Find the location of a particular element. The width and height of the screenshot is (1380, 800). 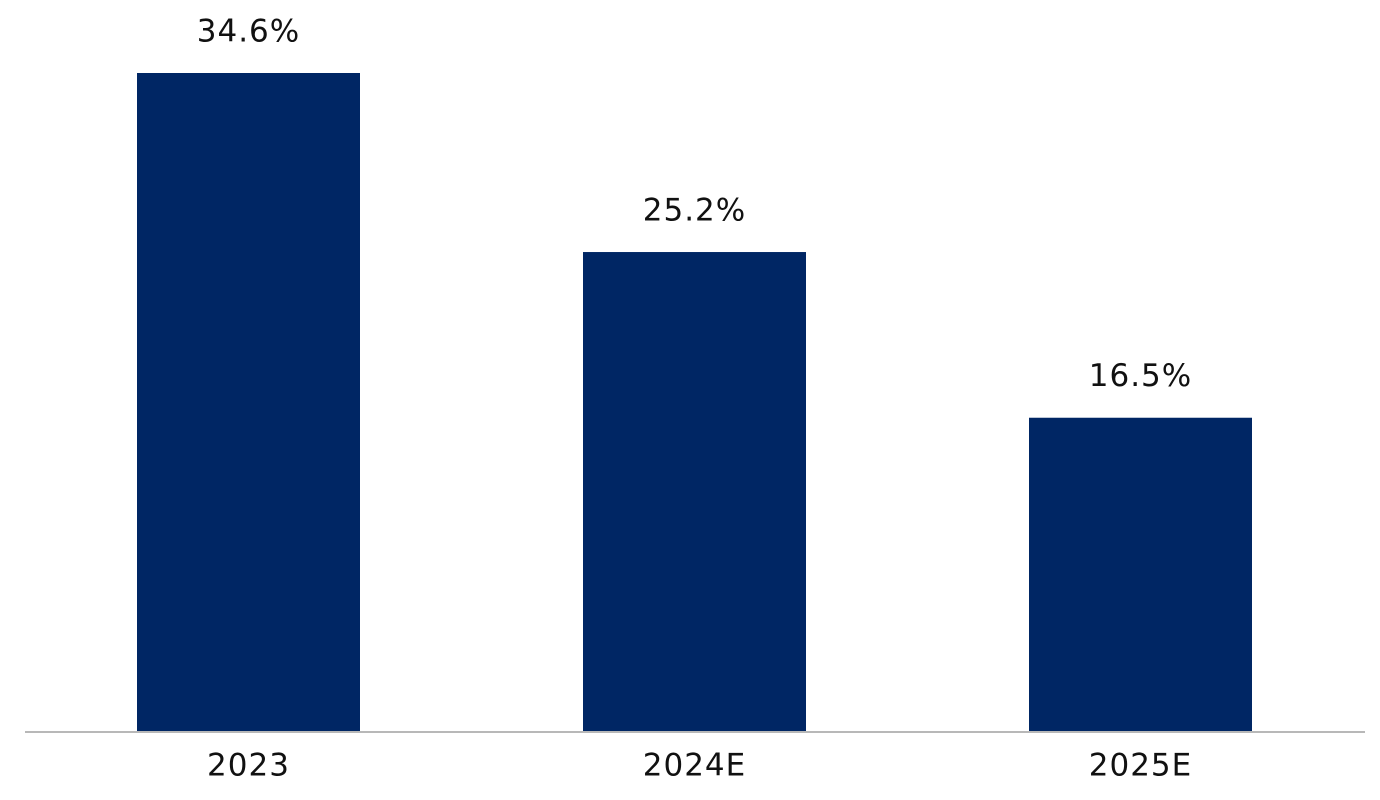

data-label: 16.5% is located at coordinates (1140, 376).